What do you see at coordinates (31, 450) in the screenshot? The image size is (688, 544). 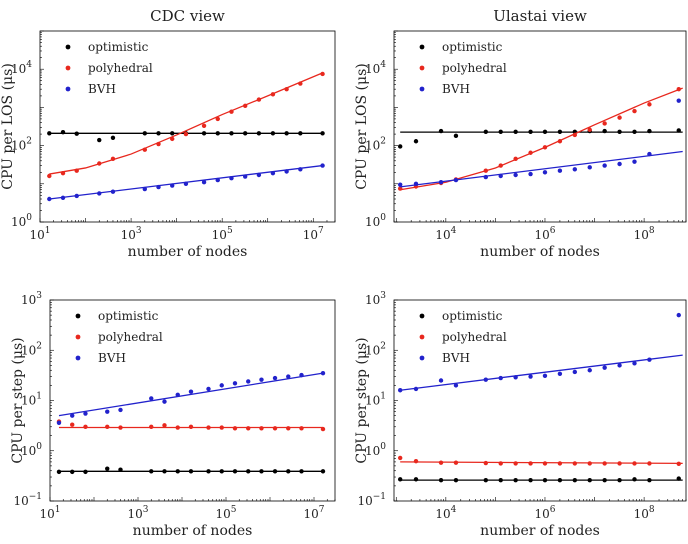 I see `y-tick-label: 10⁰` at bounding box center [31, 450].